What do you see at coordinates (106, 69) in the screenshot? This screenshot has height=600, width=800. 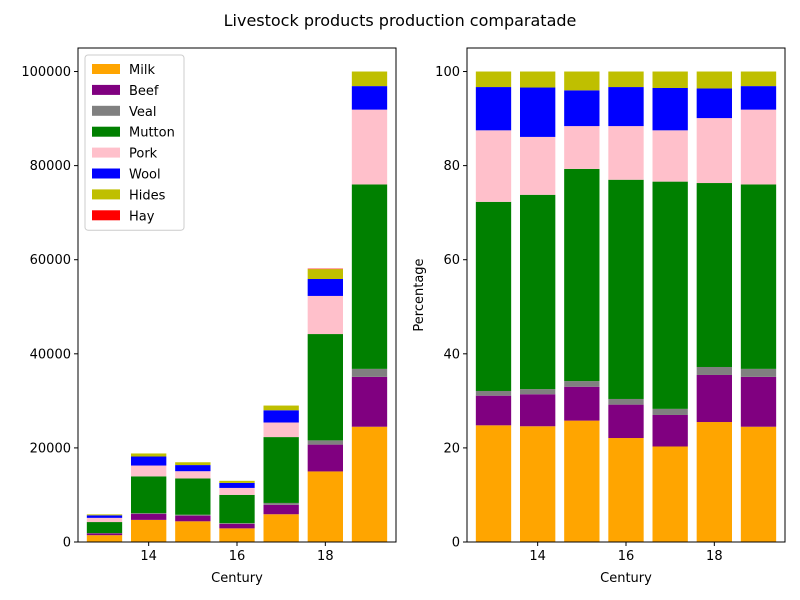 I see `legend-swatch-milk` at bounding box center [106, 69].